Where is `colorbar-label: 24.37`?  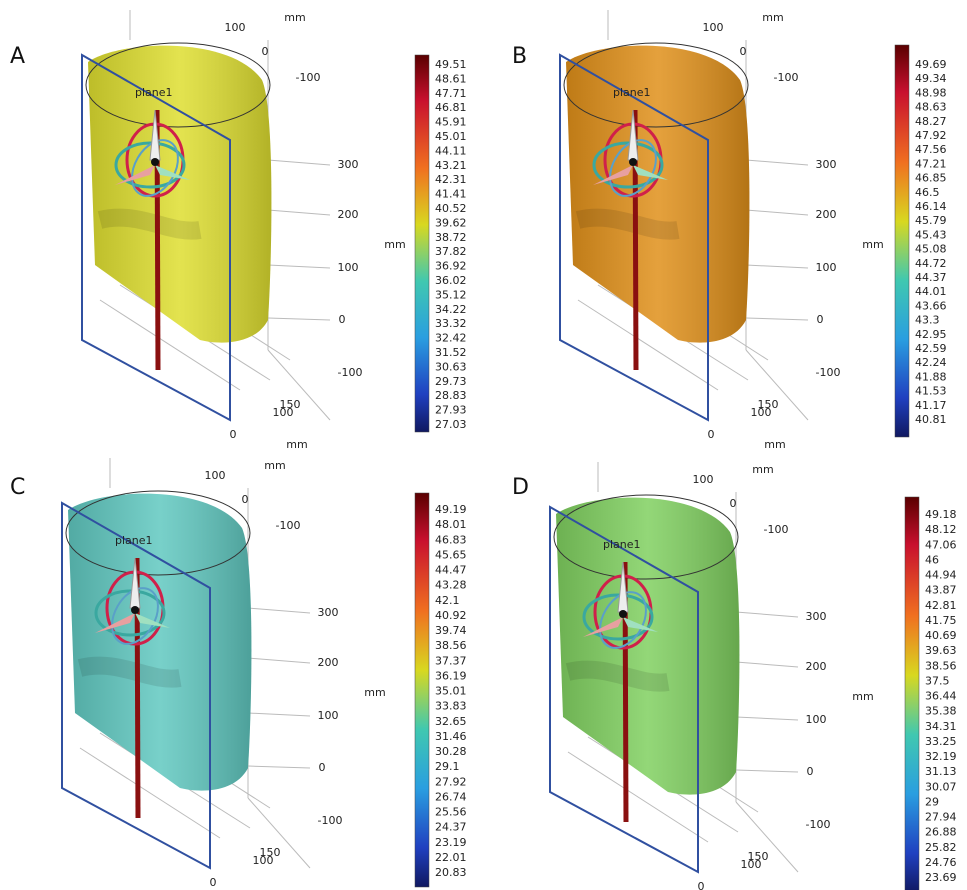 colorbar-label: 24.37 is located at coordinates (451, 827).